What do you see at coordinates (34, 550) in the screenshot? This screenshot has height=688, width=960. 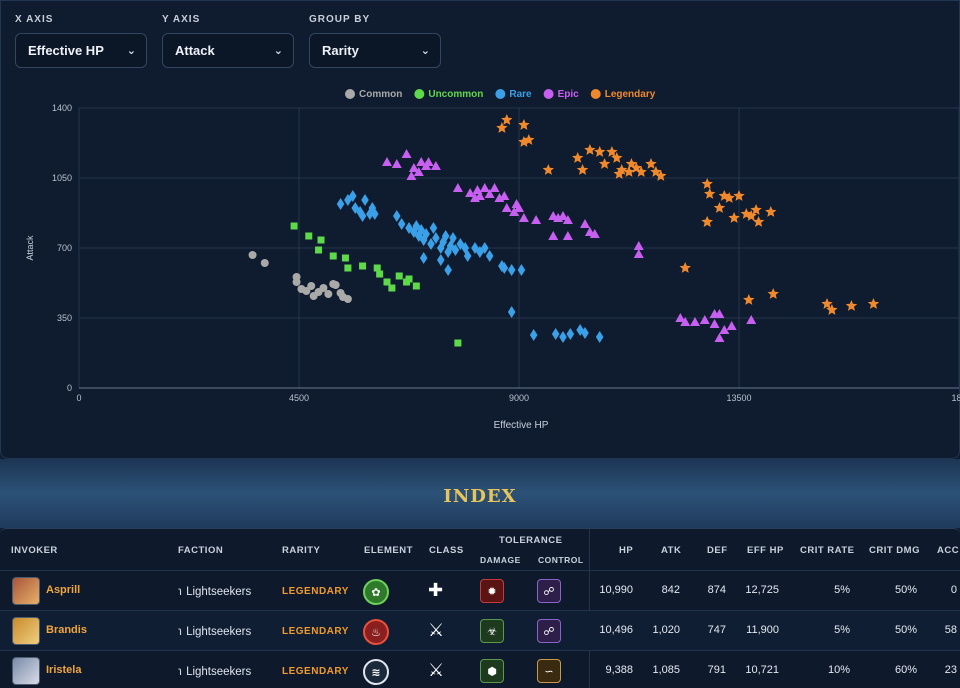 I see `header-invoker: INVOKER` at bounding box center [34, 550].